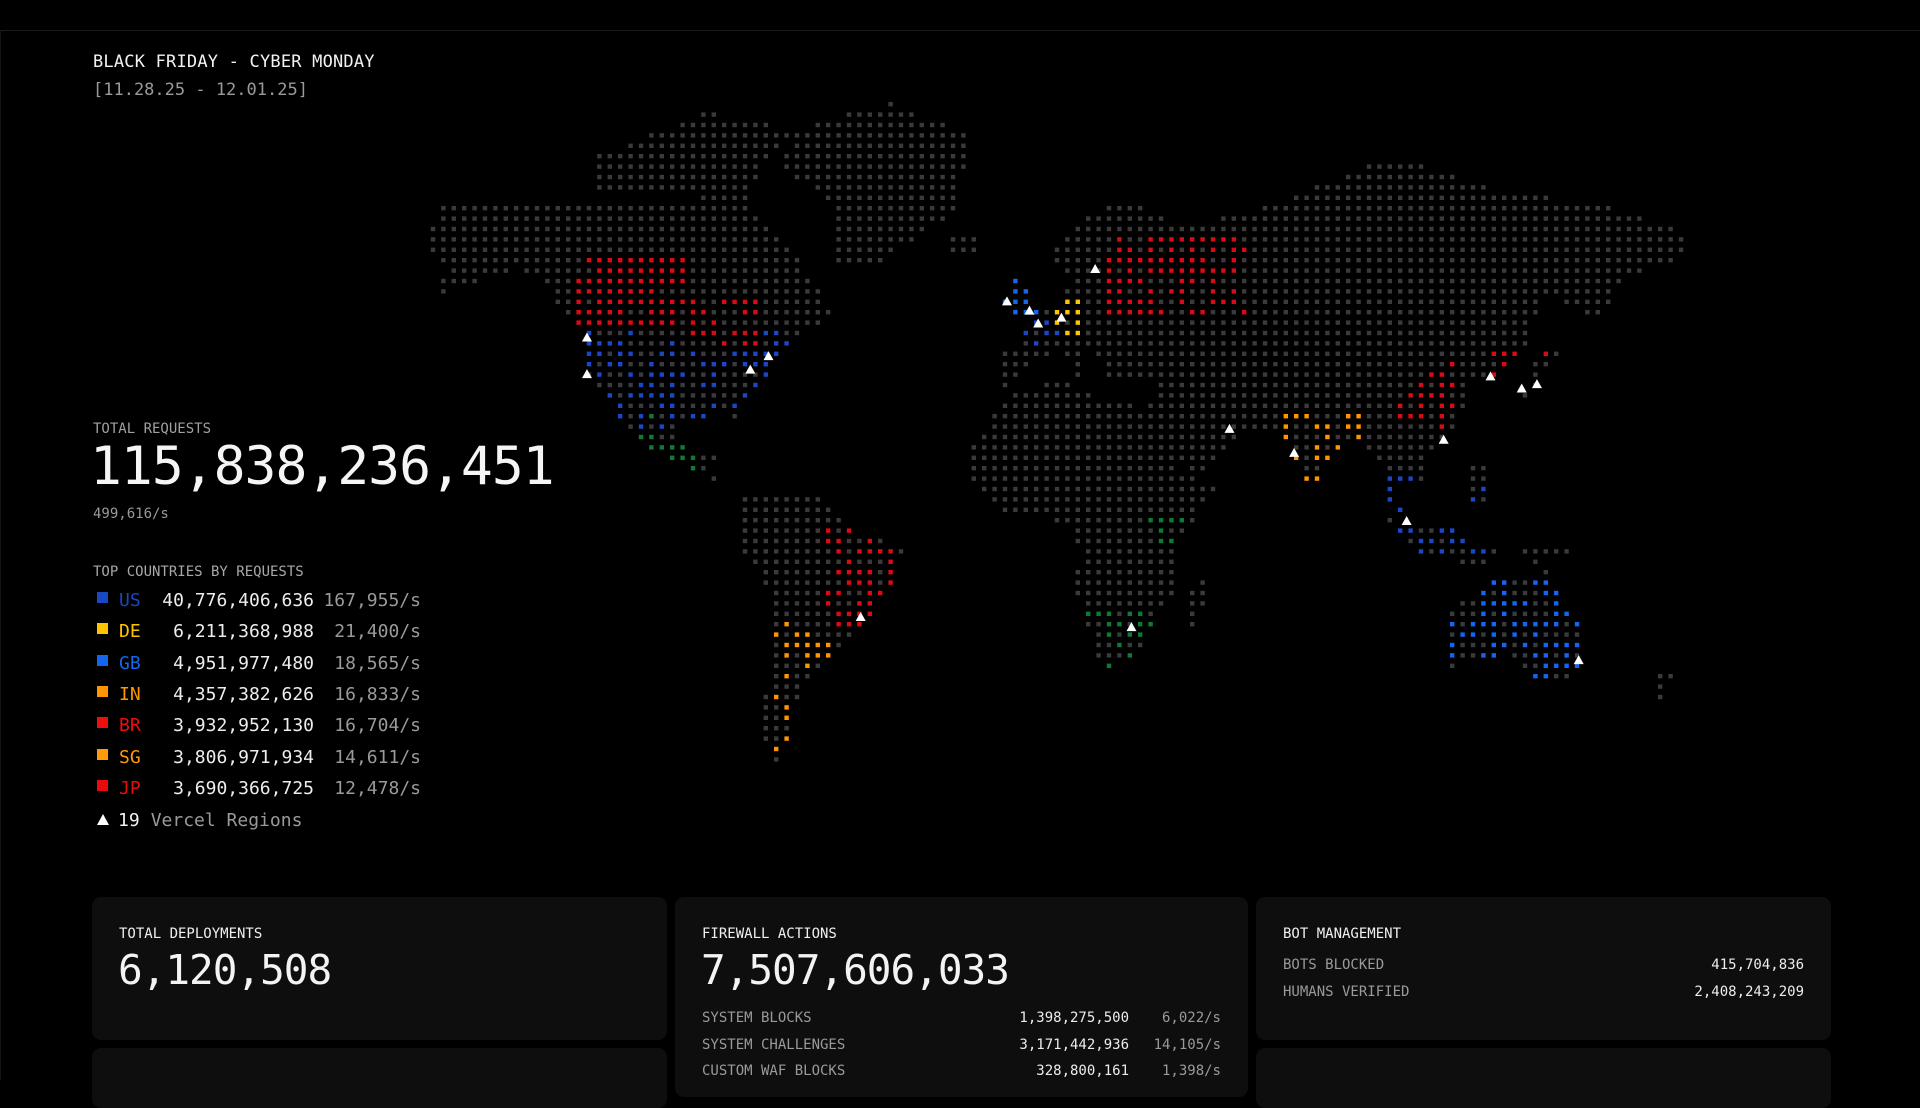 This screenshot has width=1920, height=1108. I want to click on firewall-row: SYSTEM BLOCKS 1,398,275,500 6,022/s, so click(961, 1018).